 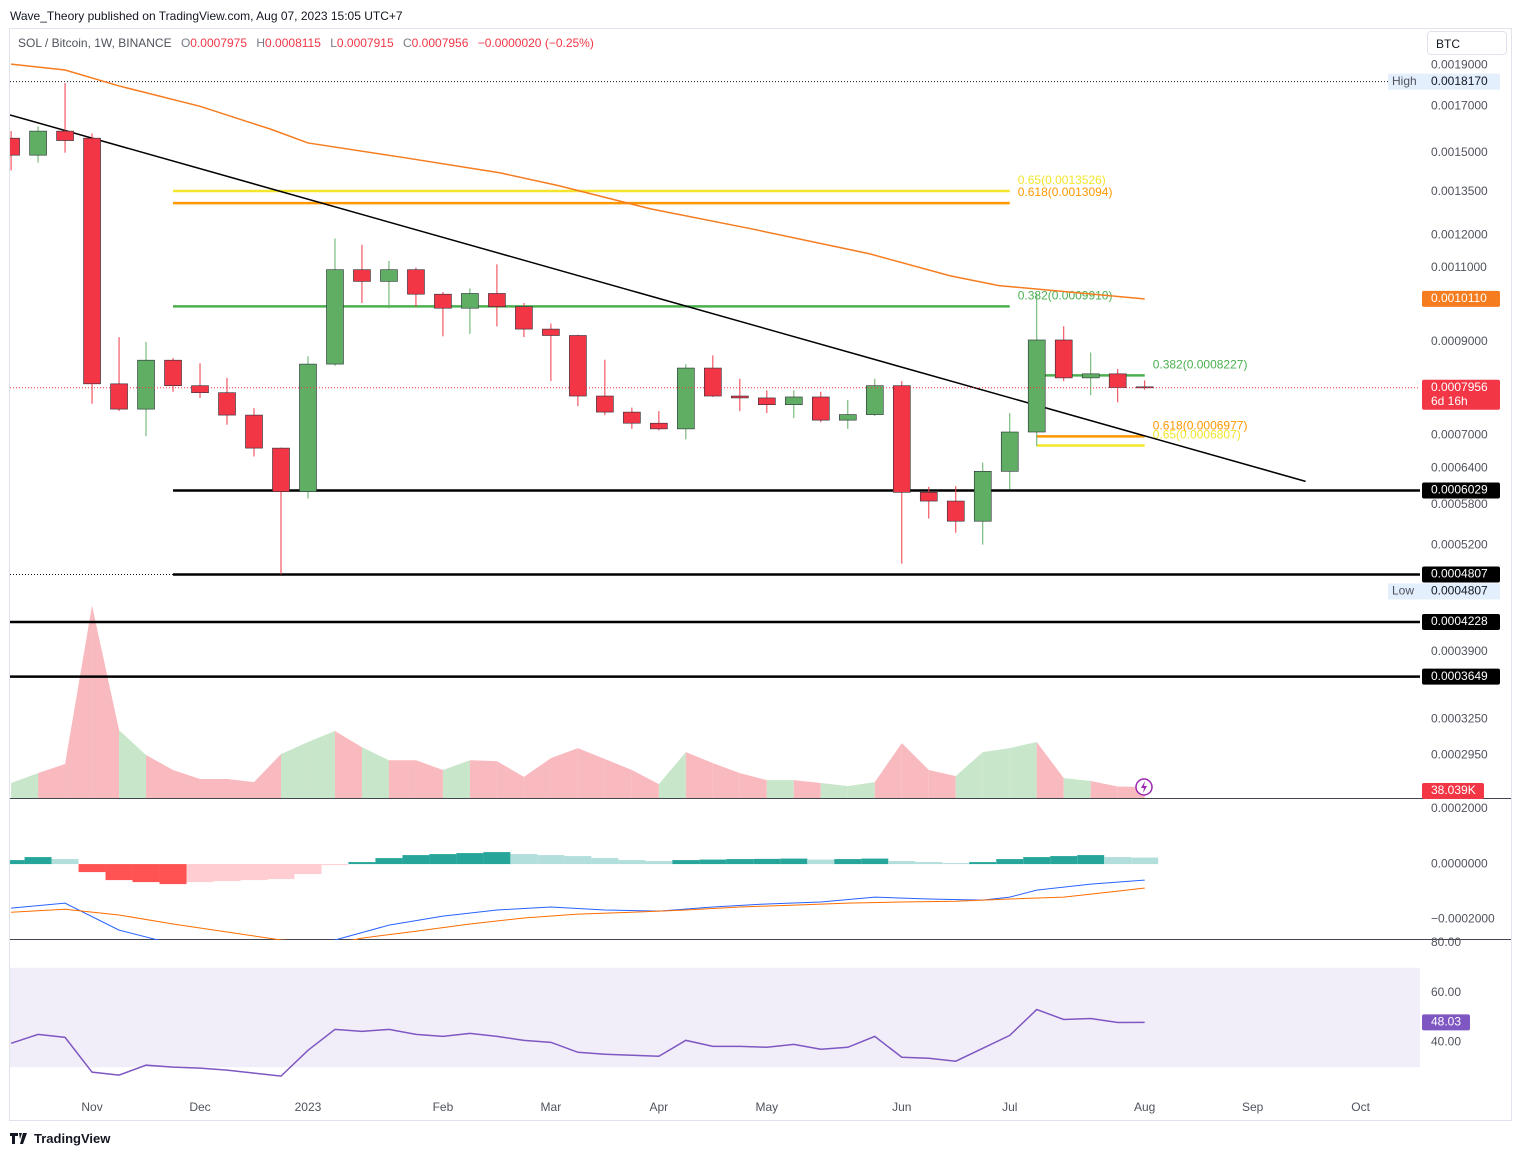 I want to click on y-tick-label: 0.0019000, so click(x=1459, y=64).